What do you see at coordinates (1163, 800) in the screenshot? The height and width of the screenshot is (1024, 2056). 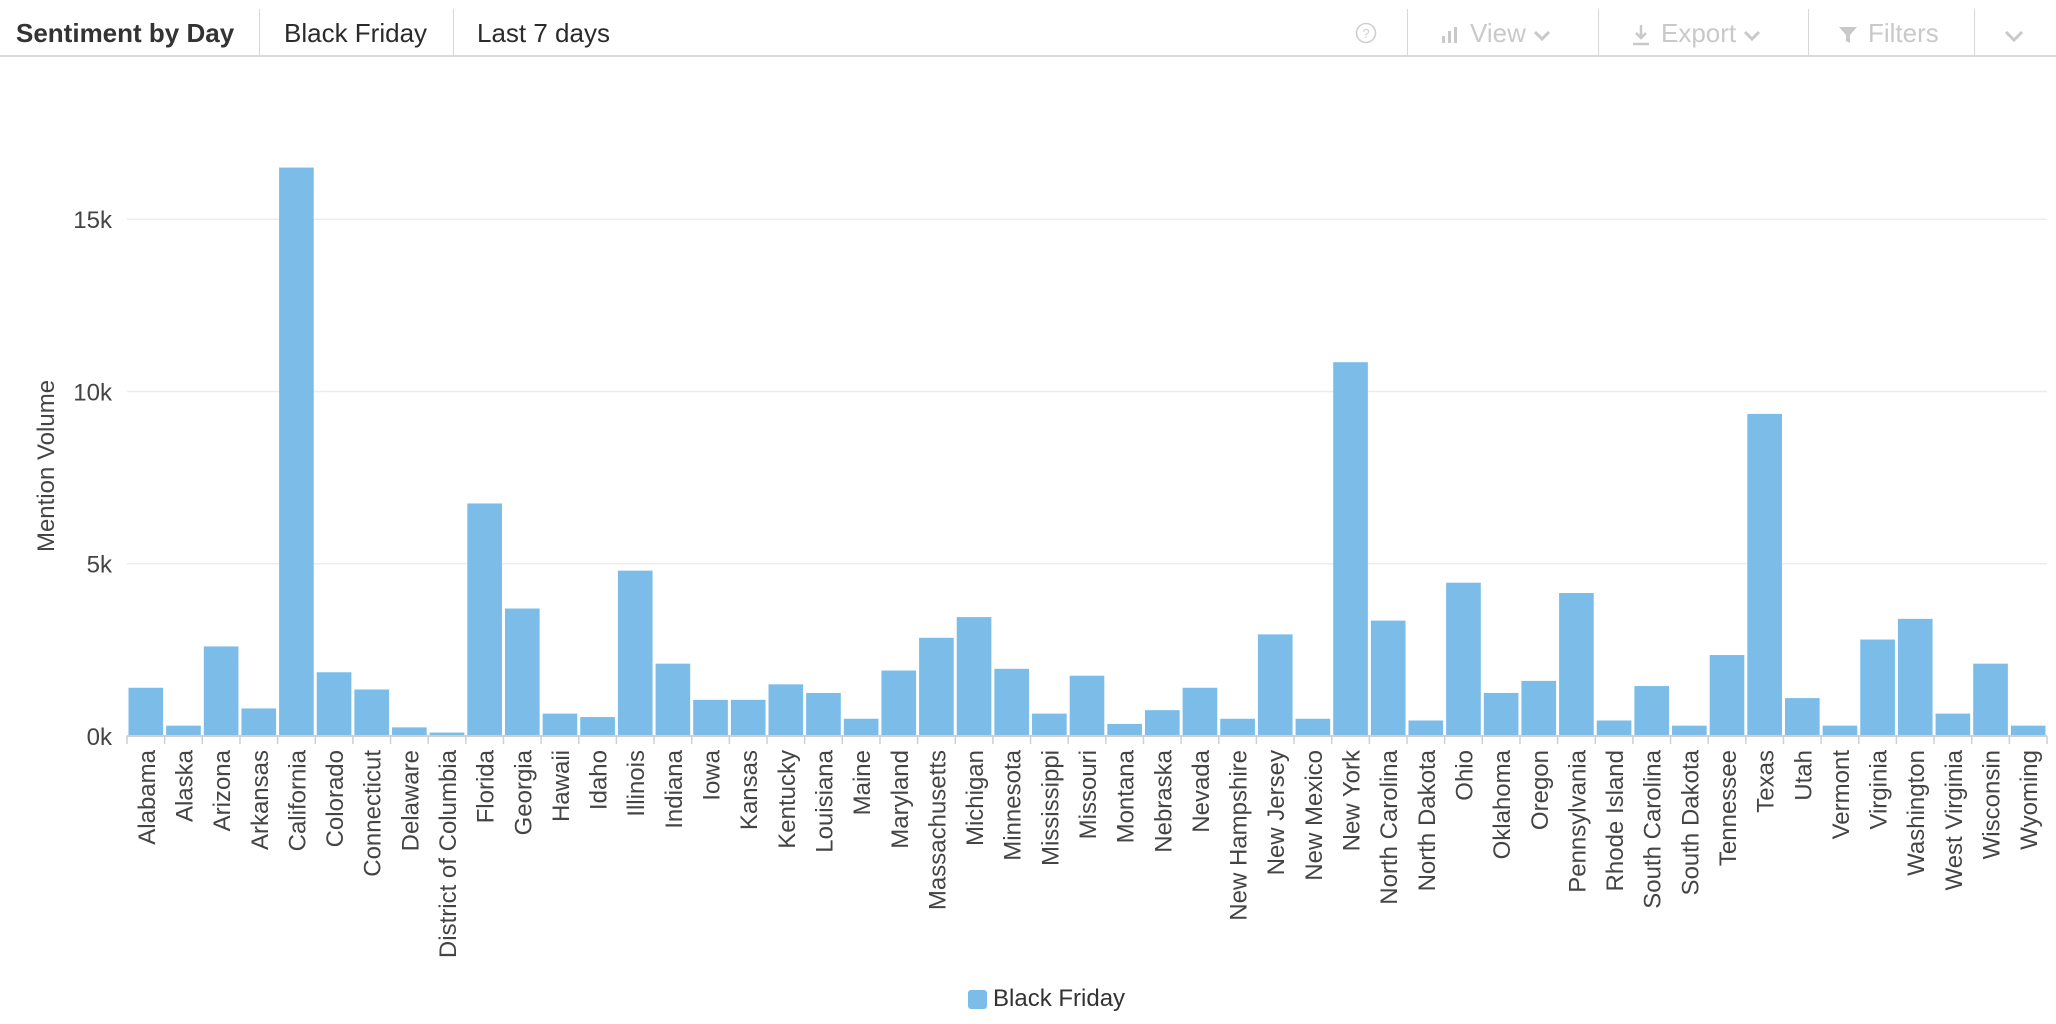 I see `x-tick-label: Nebraska` at bounding box center [1163, 800].